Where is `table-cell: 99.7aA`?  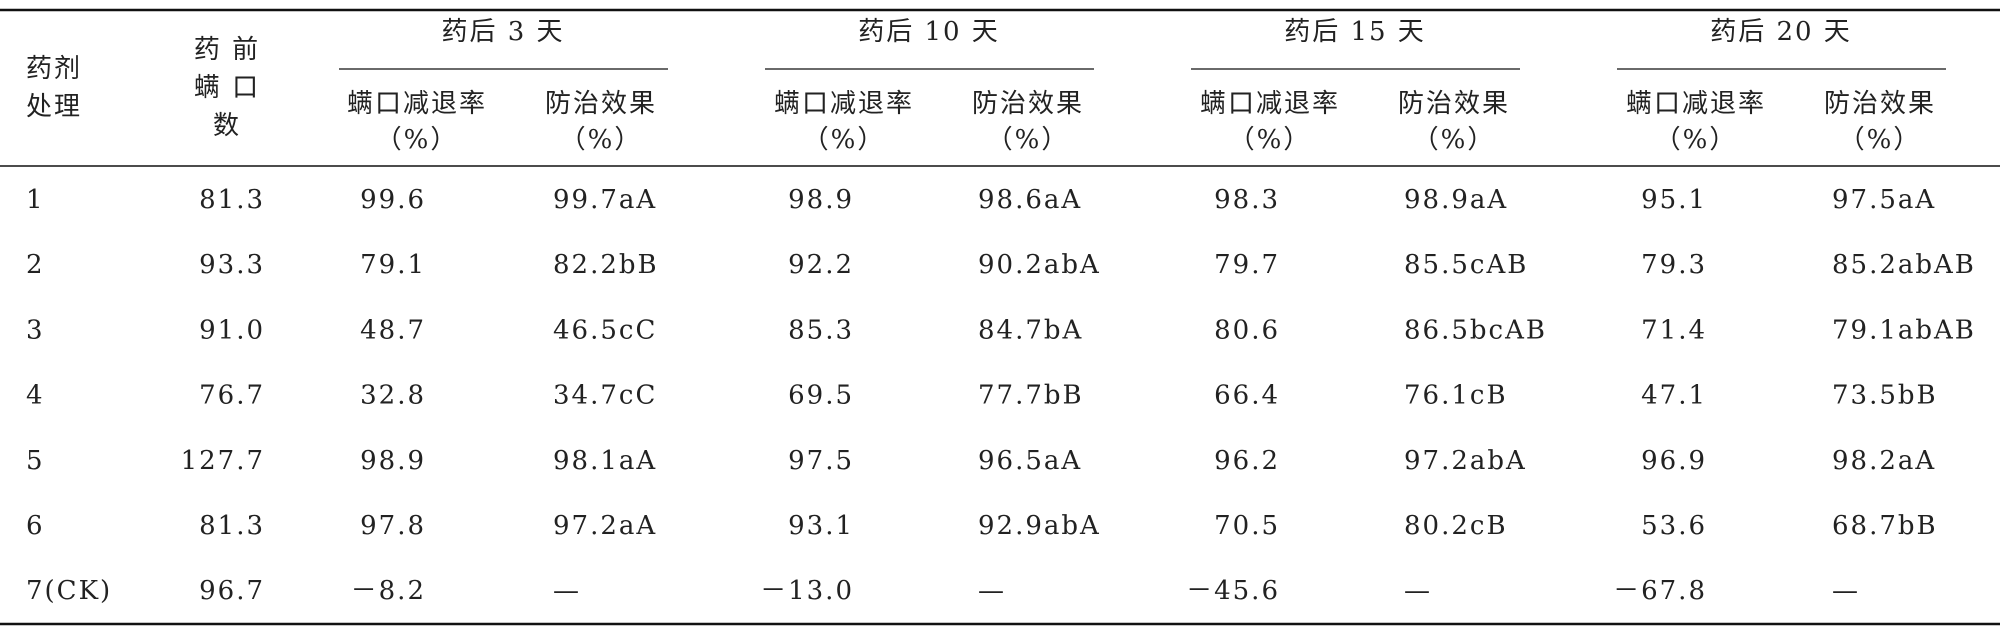 table-cell: 99.7aA is located at coordinates (605, 200).